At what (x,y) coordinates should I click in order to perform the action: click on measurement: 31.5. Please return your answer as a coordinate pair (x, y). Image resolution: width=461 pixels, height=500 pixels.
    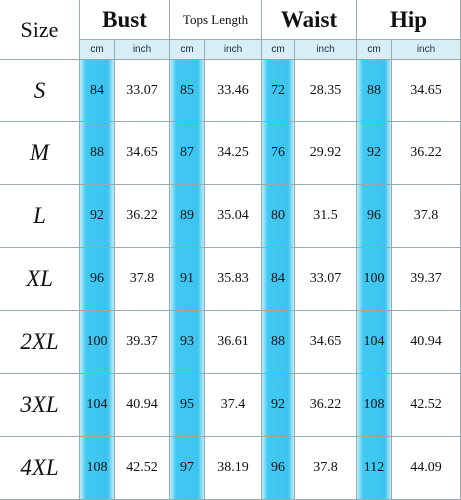
    Looking at the image, I should click on (326, 216).